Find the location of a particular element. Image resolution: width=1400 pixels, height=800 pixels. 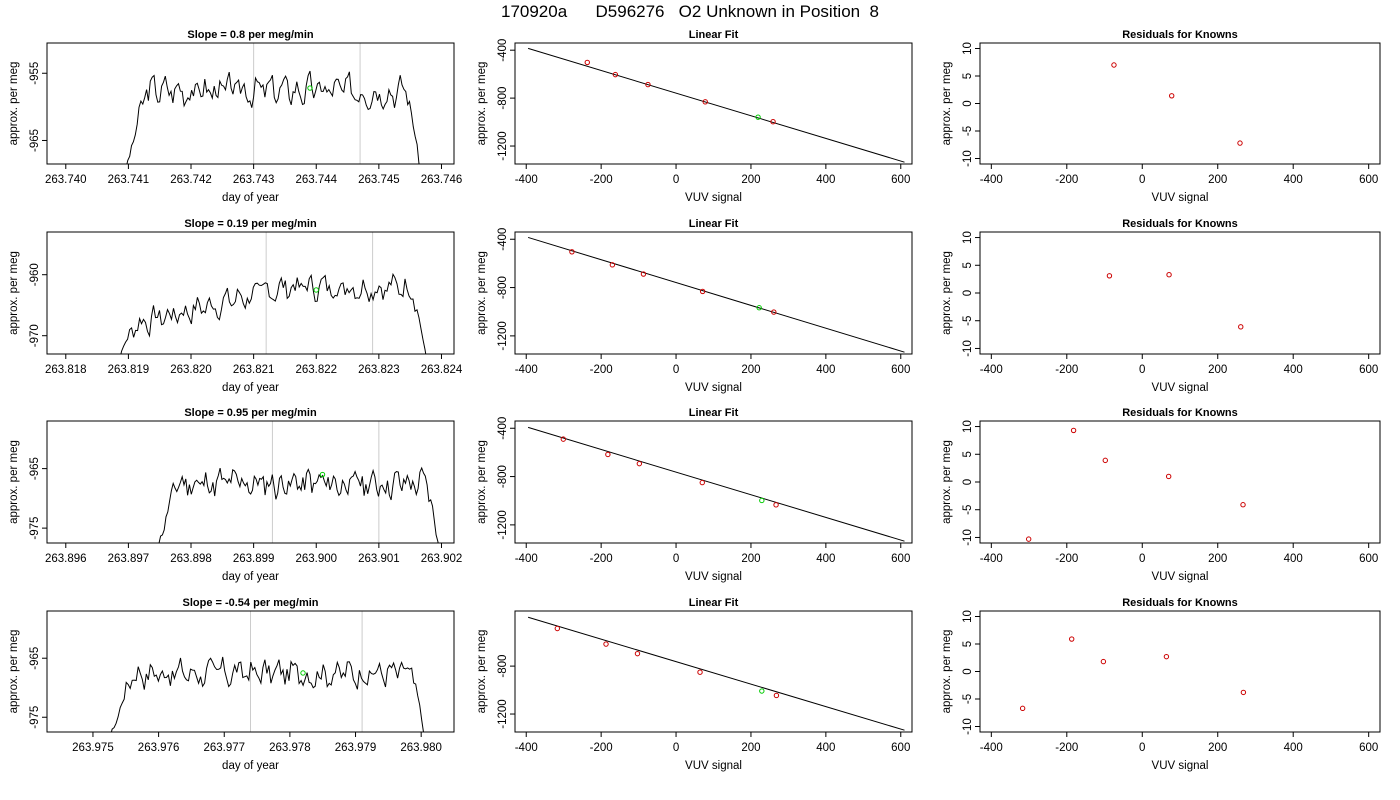

figure-title: 170920a D596276 O2 Unknown in Position 8 is located at coordinates (690, 11).